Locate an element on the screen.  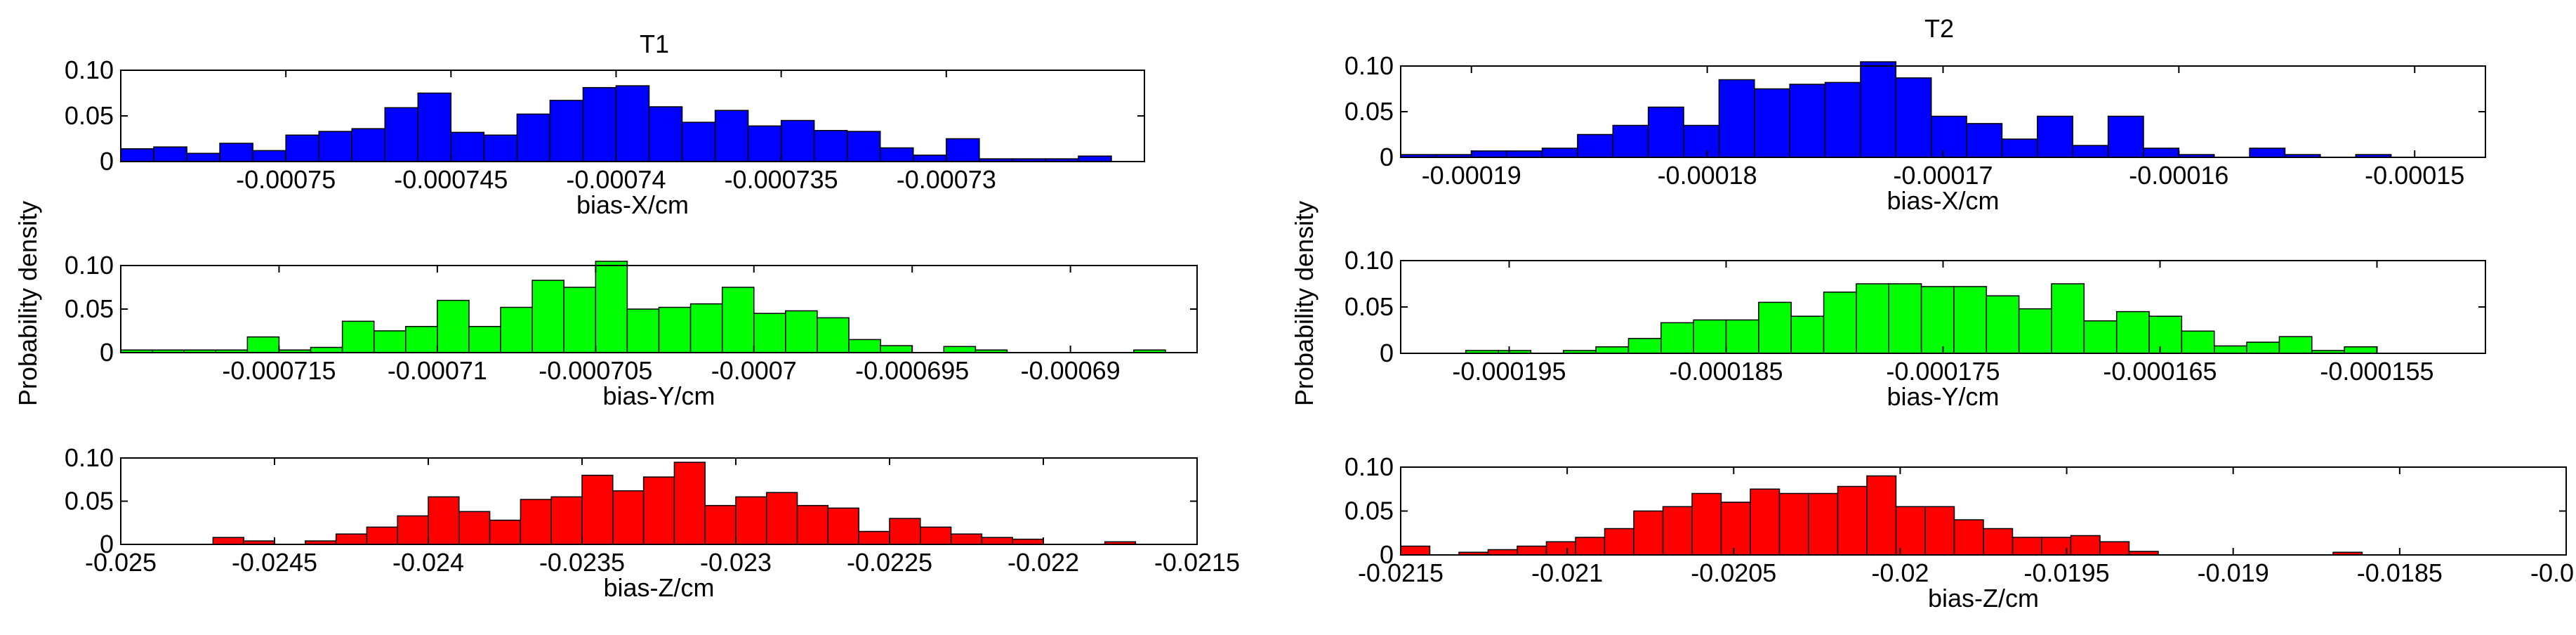
xtick-label-t2-z: -0.0205 is located at coordinates (1733, 572).